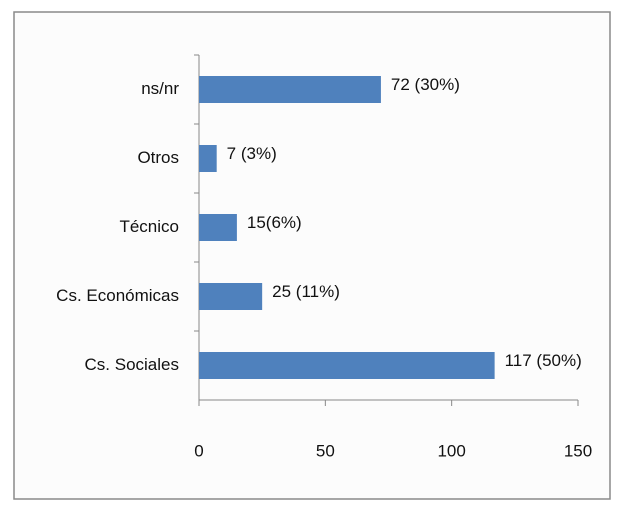 The height and width of the screenshot is (511, 622). Describe the element at coordinates (117, 295) in the screenshot. I see `y-tick-label: Cs. Económicas` at that location.